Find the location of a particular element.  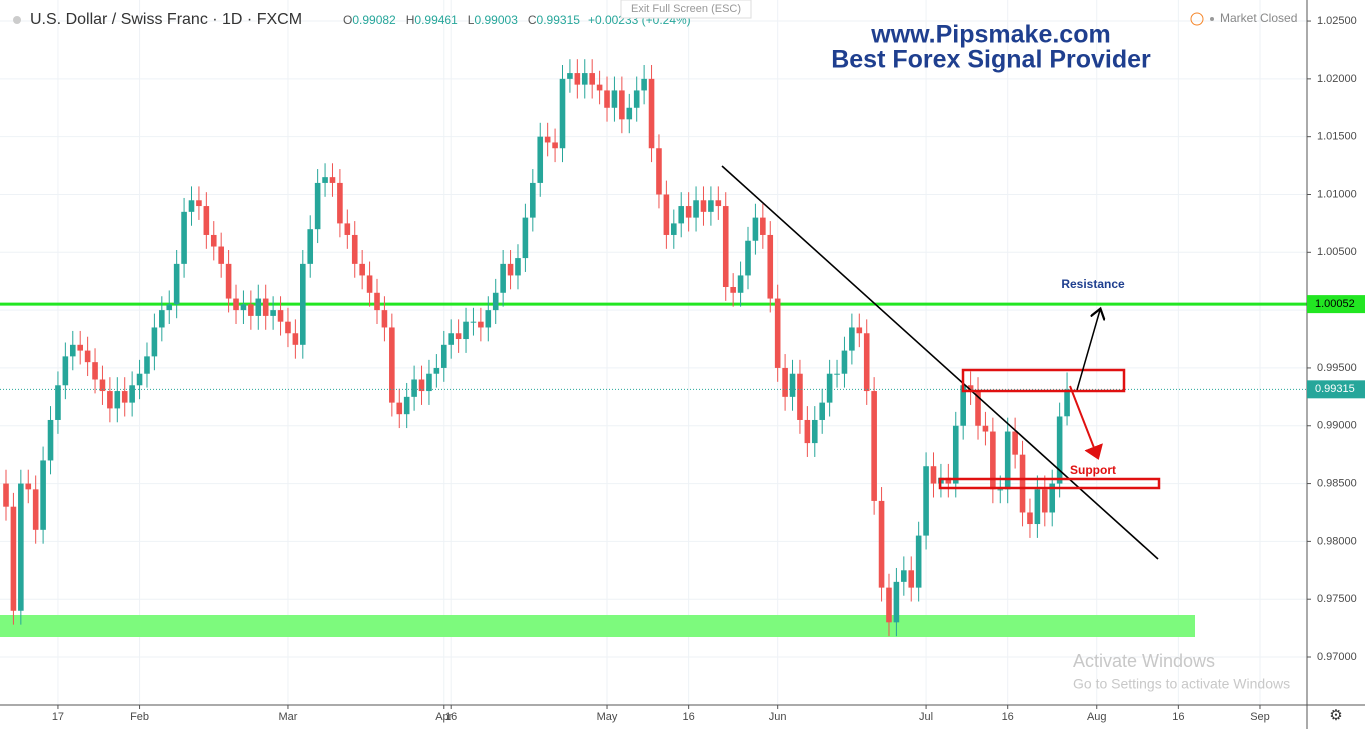

symbol-dot is located at coordinates (17, 20).